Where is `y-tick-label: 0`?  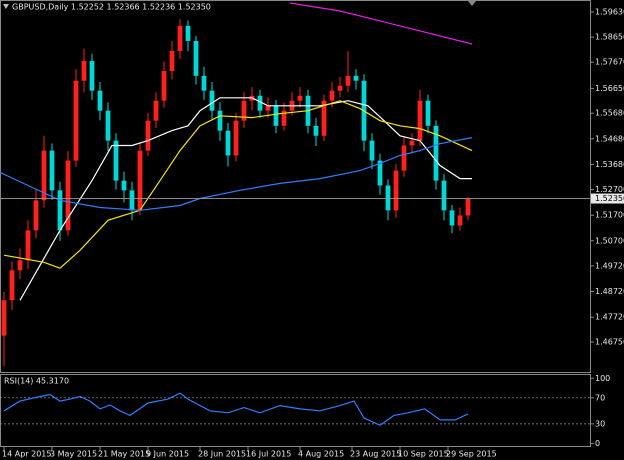 y-tick-label: 0 is located at coordinates (597, 443).